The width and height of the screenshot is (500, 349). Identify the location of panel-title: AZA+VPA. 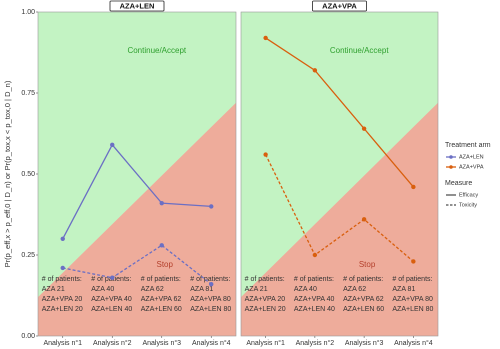
(339, 5).